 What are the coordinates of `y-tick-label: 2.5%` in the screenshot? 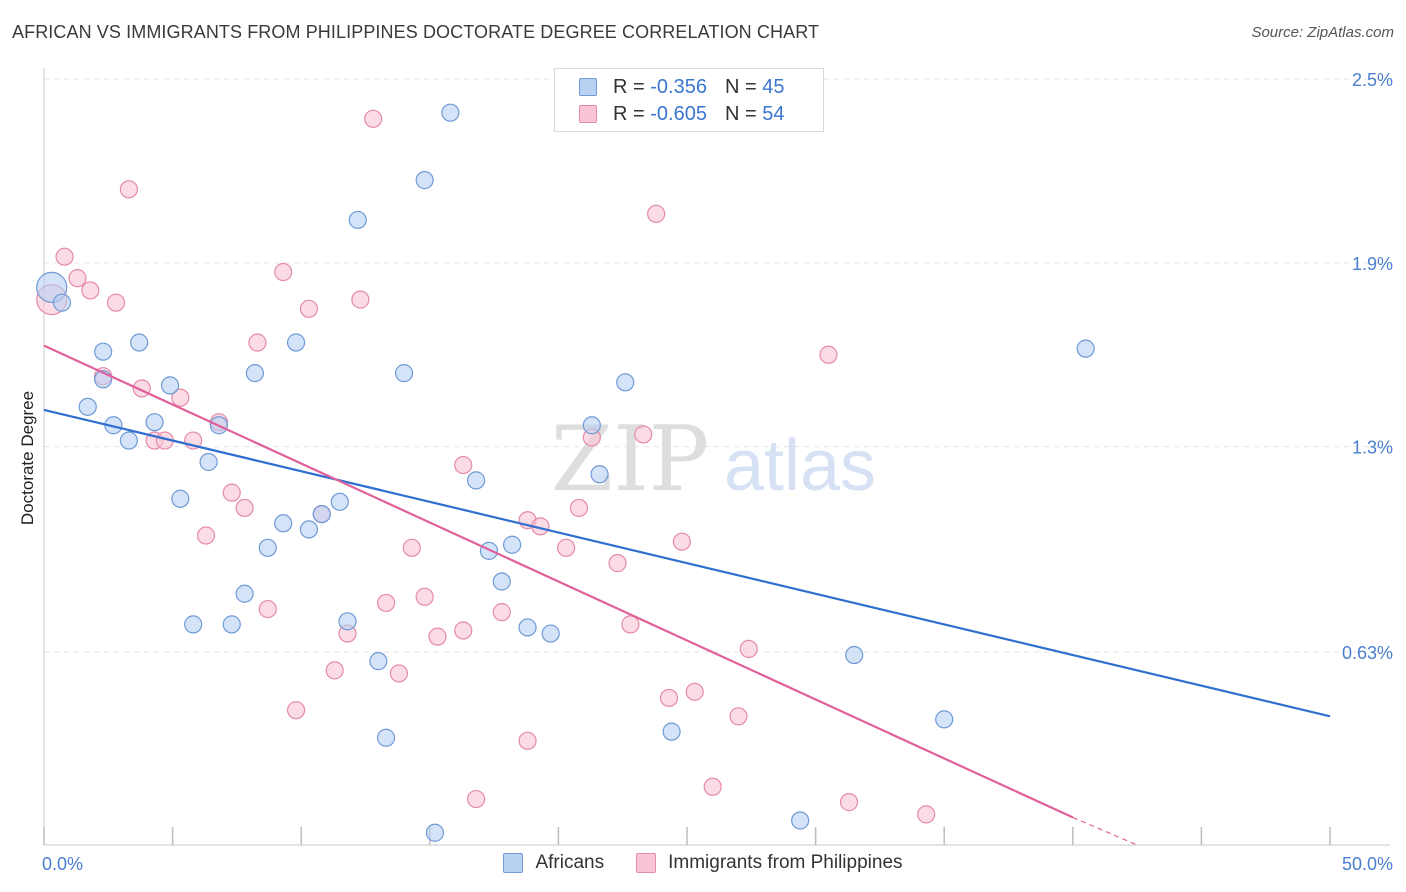 It's located at (1372, 80).